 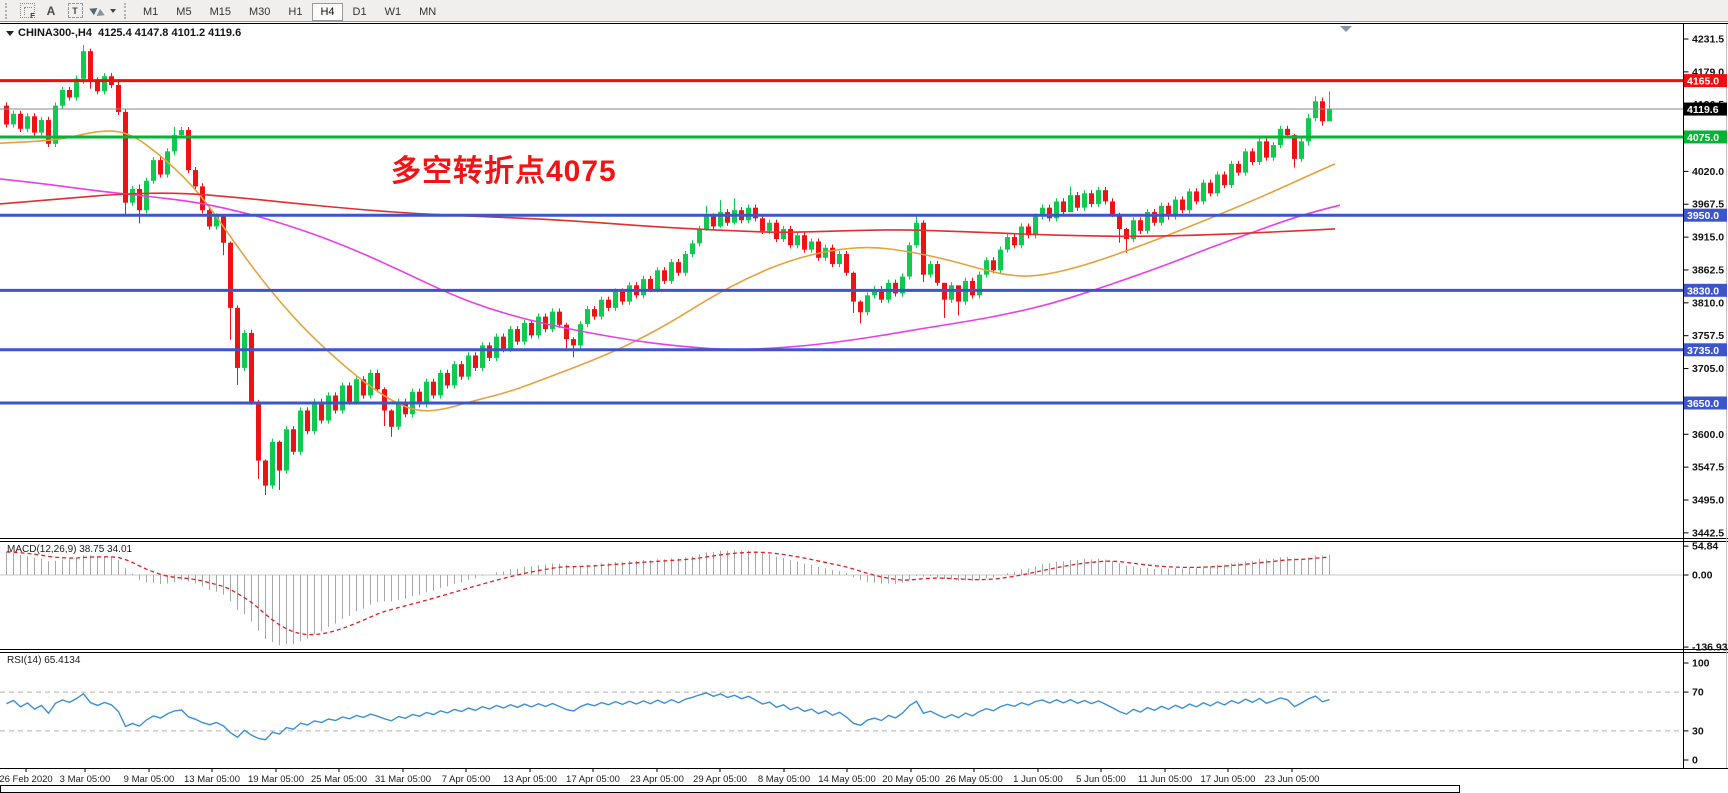 What do you see at coordinates (911, 779) in the screenshot?
I see `time-label: 20 May 05:00` at bounding box center [911, 779].